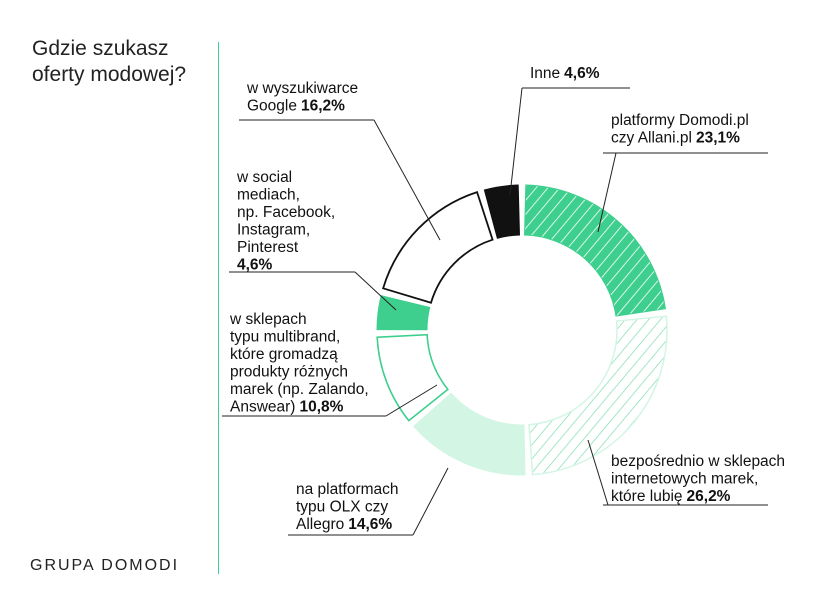 This screenshot has height=615, width=830. What do you see at coordinates (347, 507) in the screenshot?
I see `slice-label-3: na platformach typu OLX czy Allegro 14,6%` at bounding box center [347, 507].